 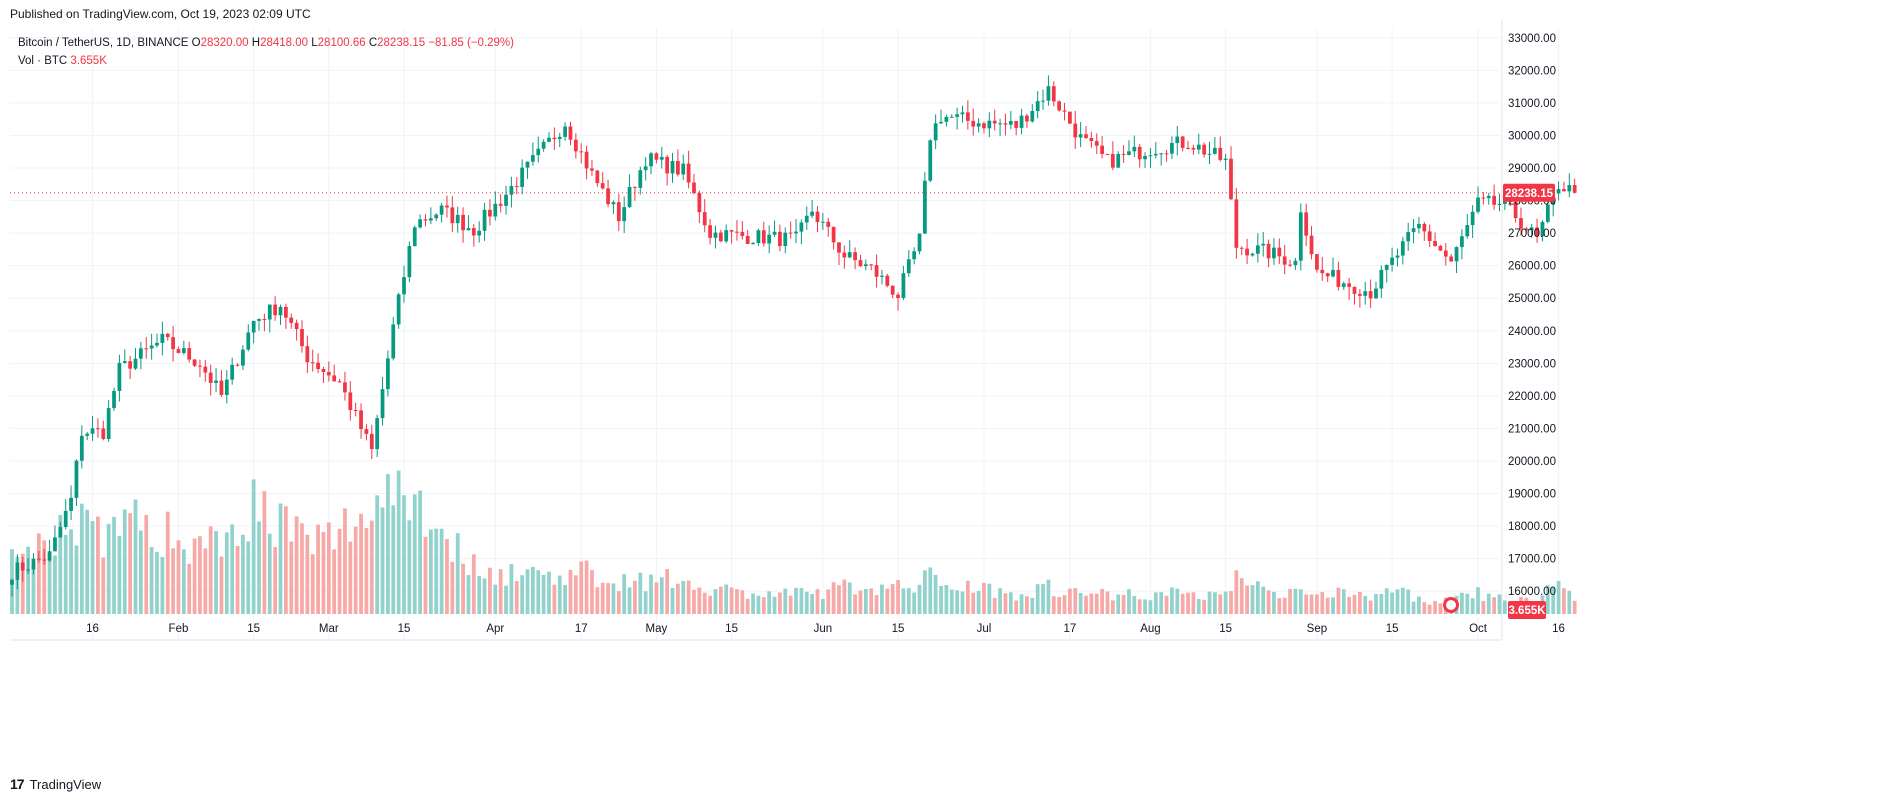 What do you see at coordinates (1532, 71) in the screenshot?
I see `price-tick-label: 32000.00` at bounding box center [1532, 71].